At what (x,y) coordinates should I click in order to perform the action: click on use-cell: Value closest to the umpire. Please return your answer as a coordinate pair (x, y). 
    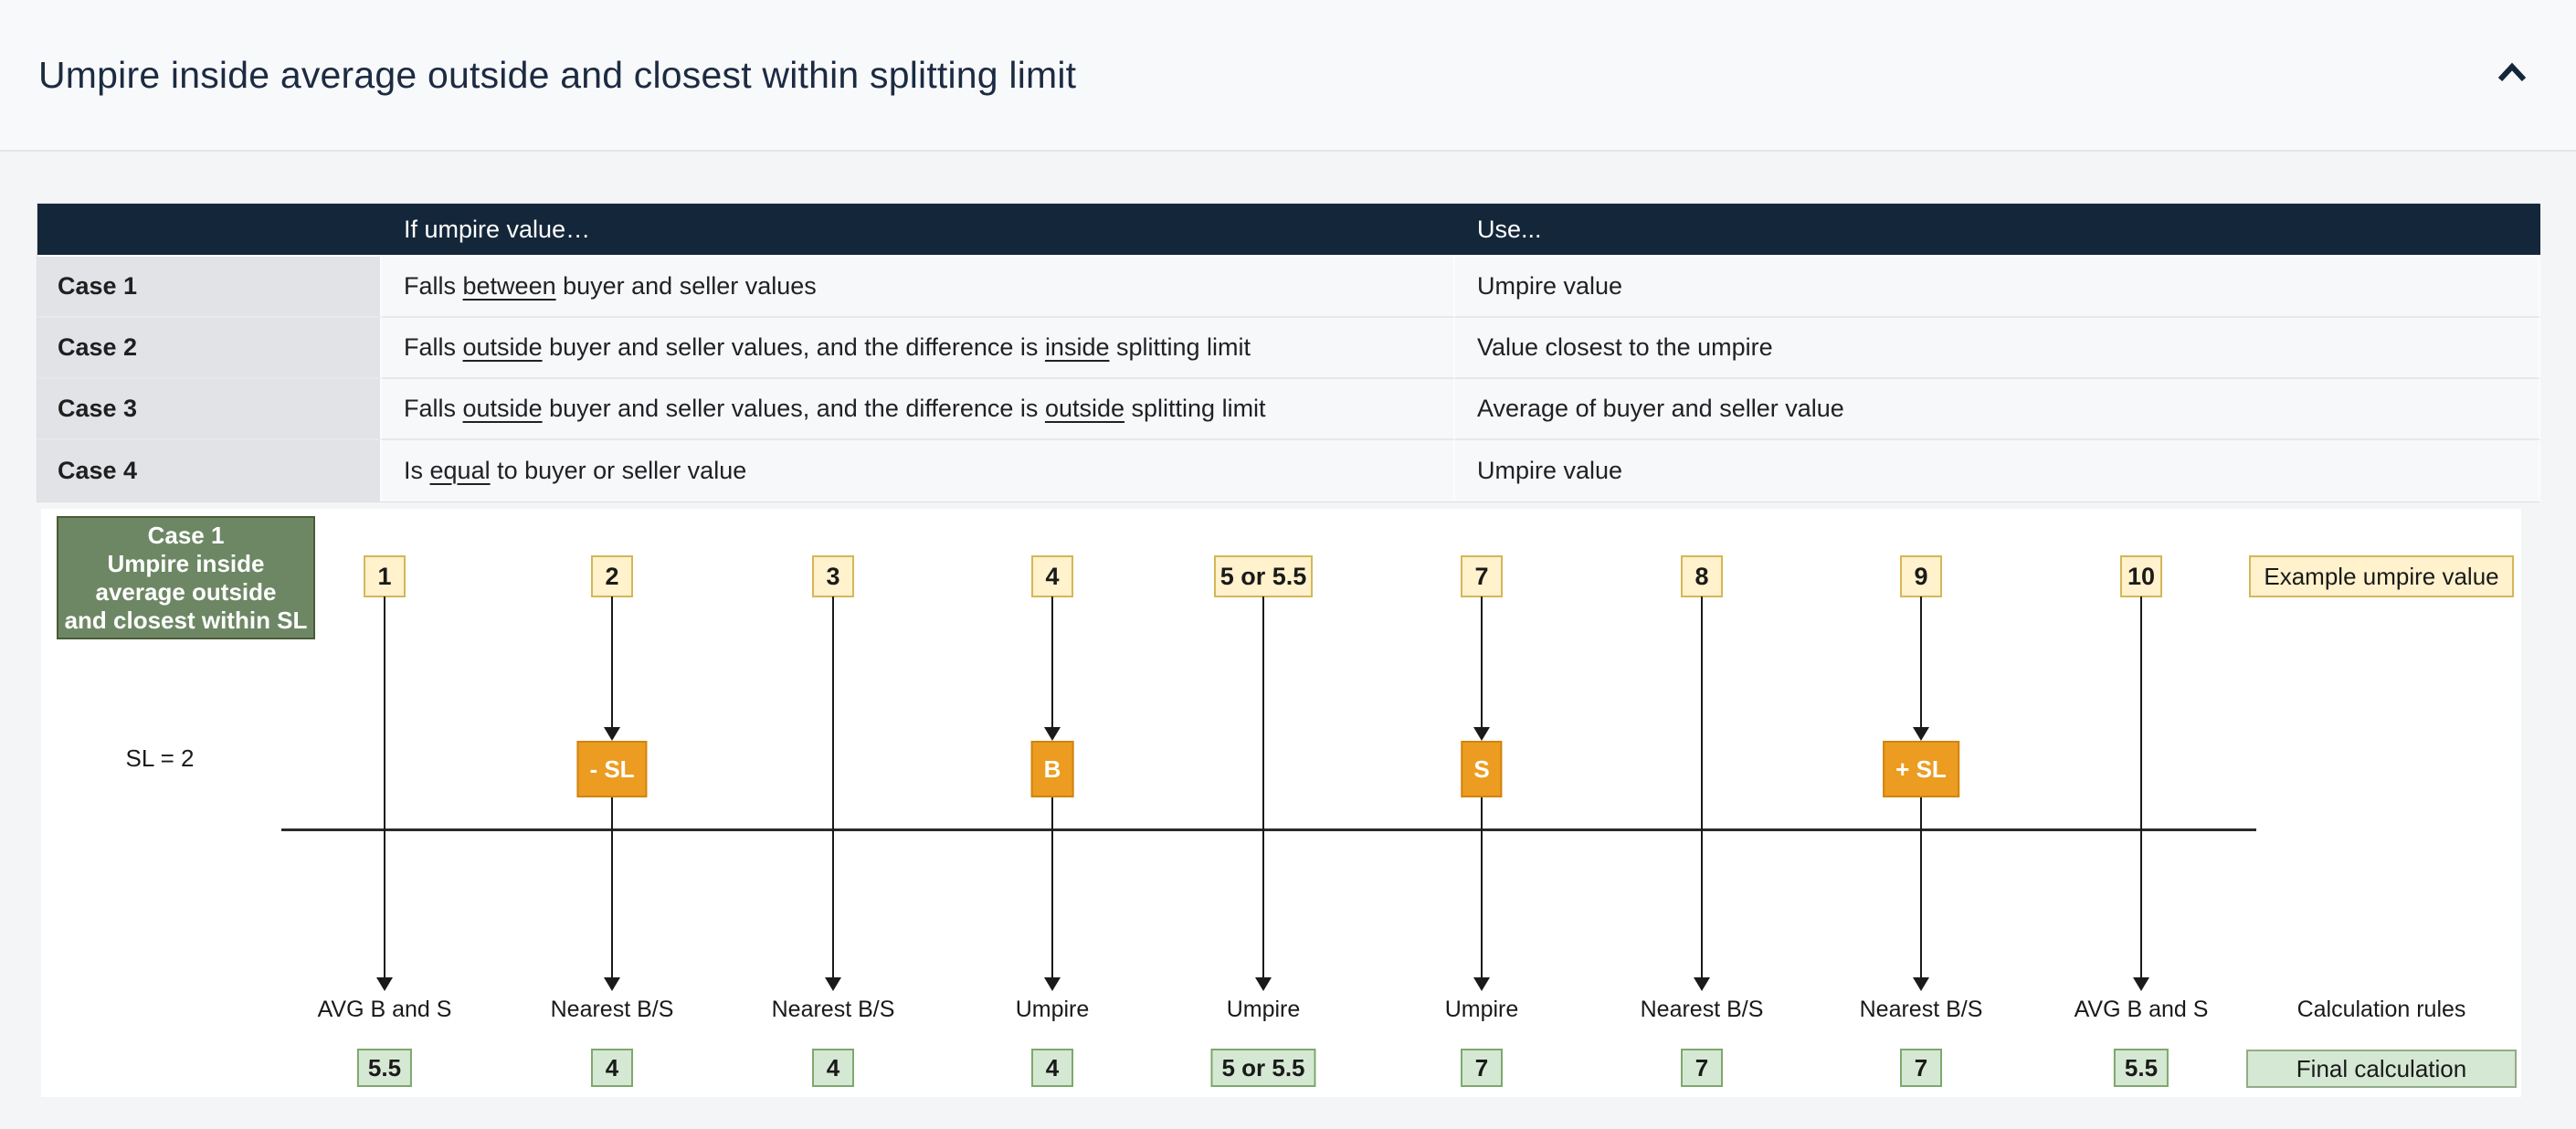
    Looking at the image, I should click on (1997, 348).